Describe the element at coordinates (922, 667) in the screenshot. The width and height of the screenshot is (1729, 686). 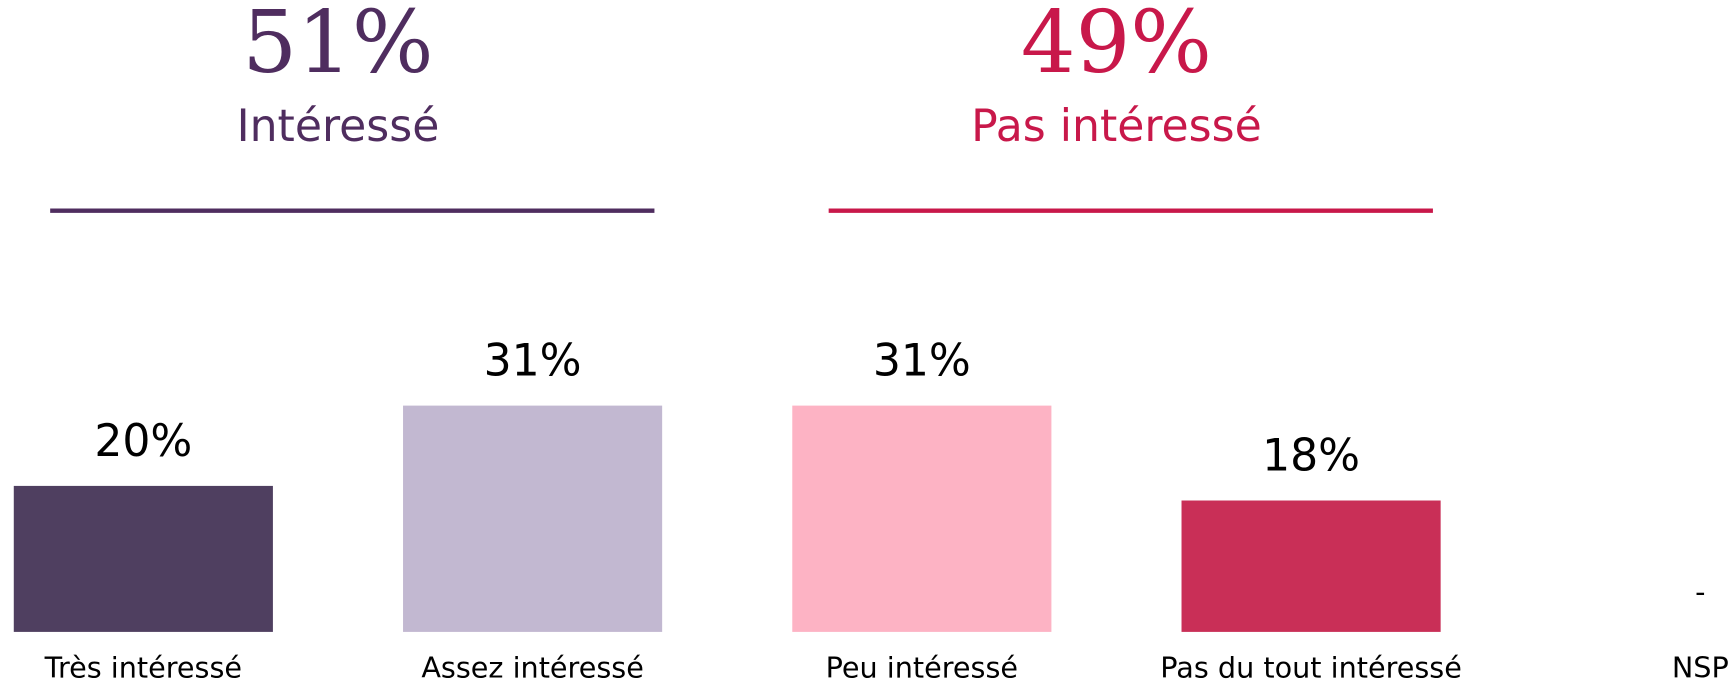
I see `x-tick-label: Peu intéressé` at that location.